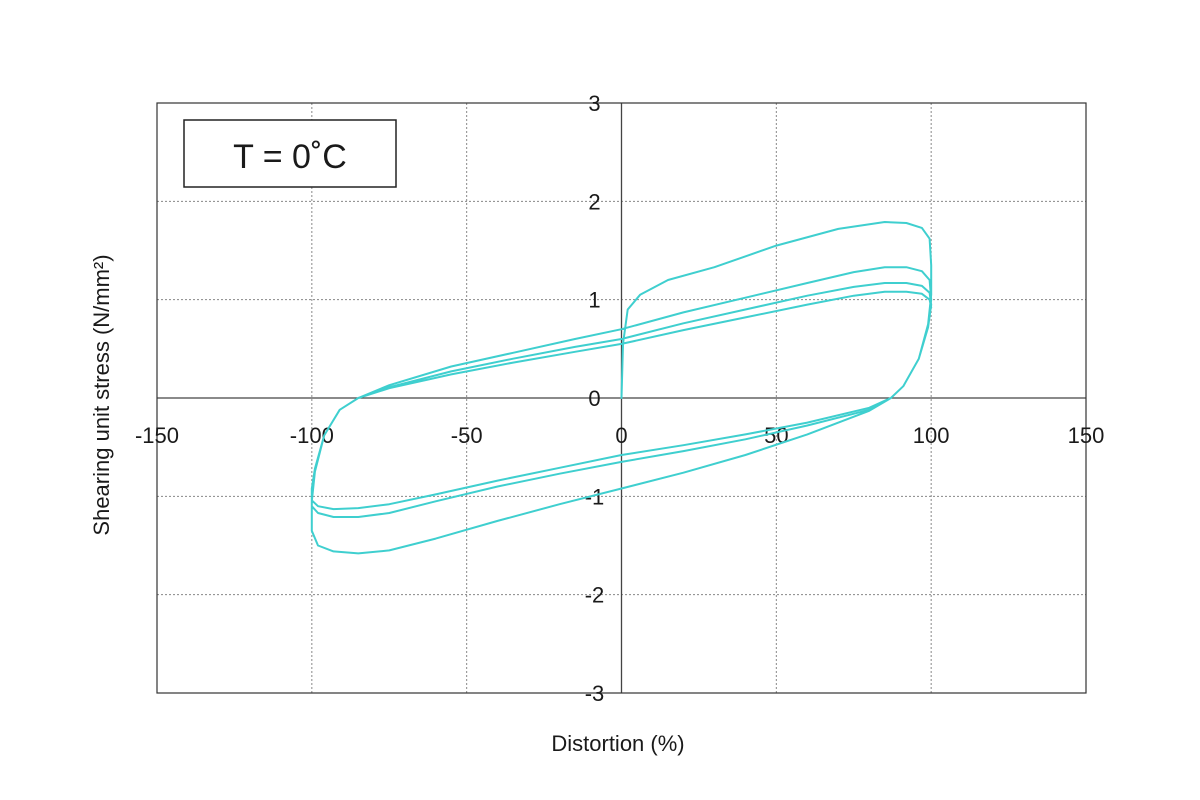 The width and height of the screenshot is (1200, 800). Describe the element at coordinates (595, 496) in the screenshot. I see `y-tick-label: -1` at that location.